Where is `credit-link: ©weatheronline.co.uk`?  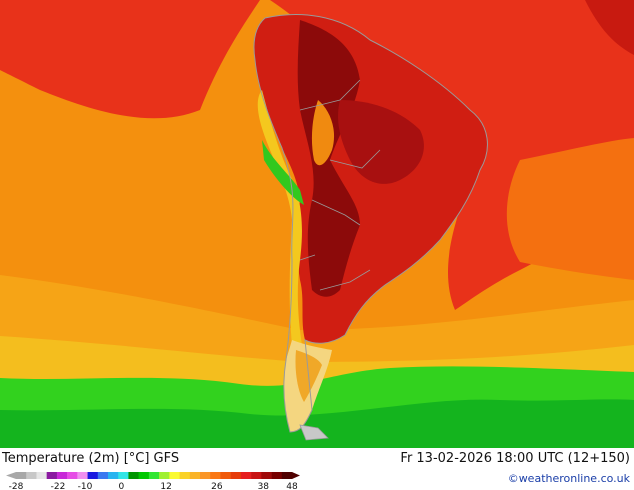
credit-link: ©weatheronline.co.uk is located at coordinates (568, 478).